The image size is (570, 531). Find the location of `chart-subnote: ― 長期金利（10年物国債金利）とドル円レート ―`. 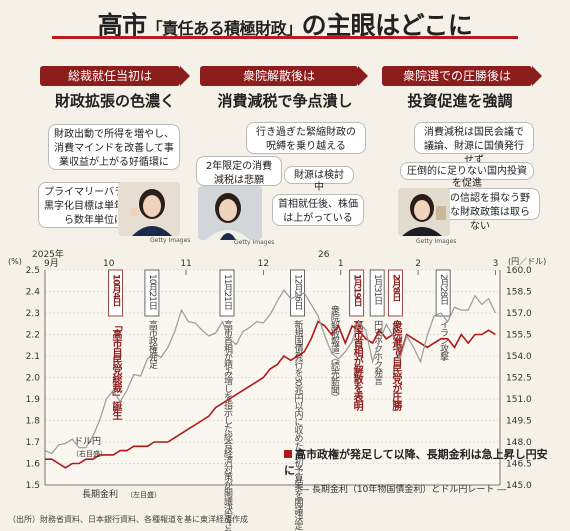

chart-subnote: ― 長期金利（10年物国債金利）とドル円レート ― is located at coordinates (403, 490).